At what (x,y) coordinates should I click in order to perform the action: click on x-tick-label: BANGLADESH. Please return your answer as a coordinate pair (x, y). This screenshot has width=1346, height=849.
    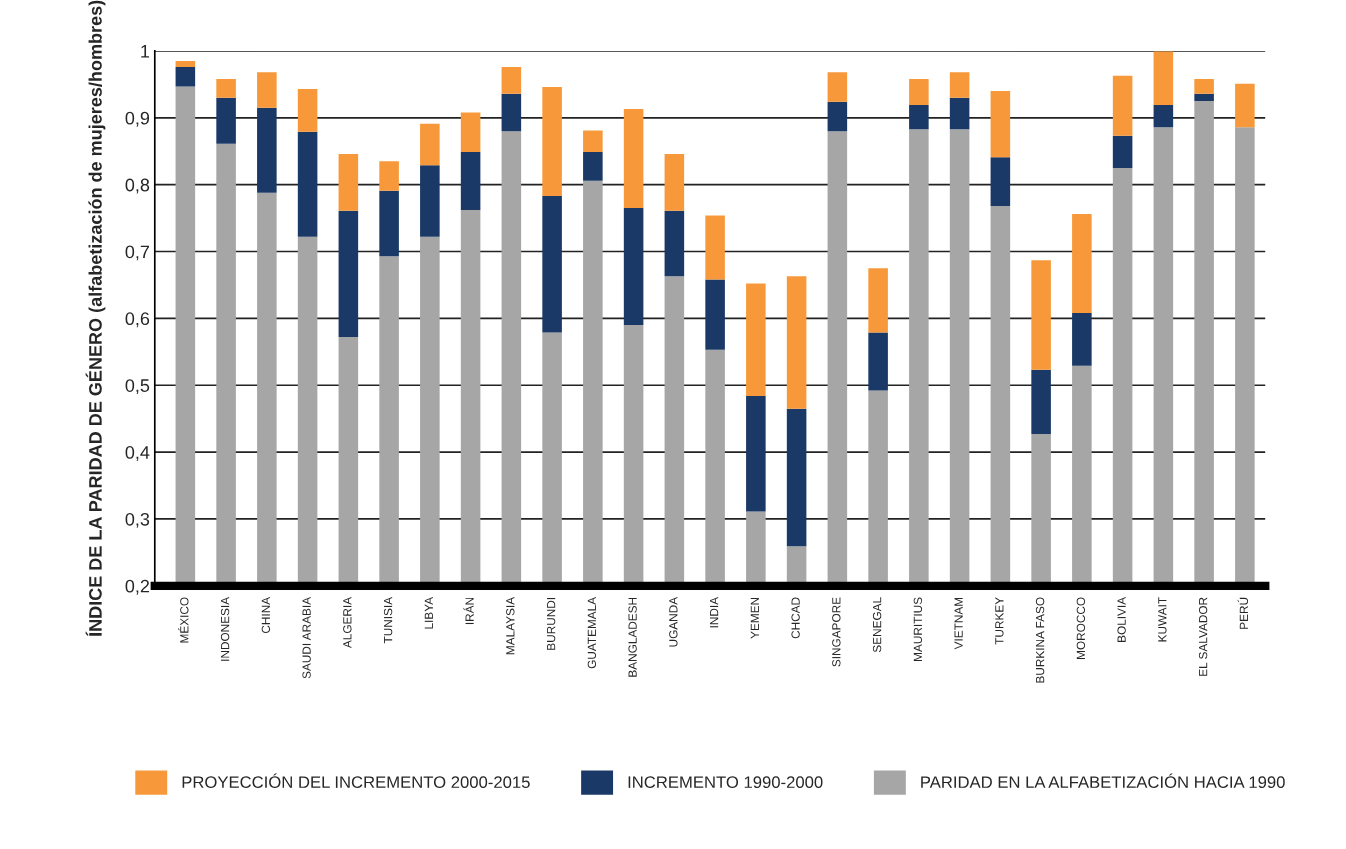
    Looking at the image, I should click on (632, 637).